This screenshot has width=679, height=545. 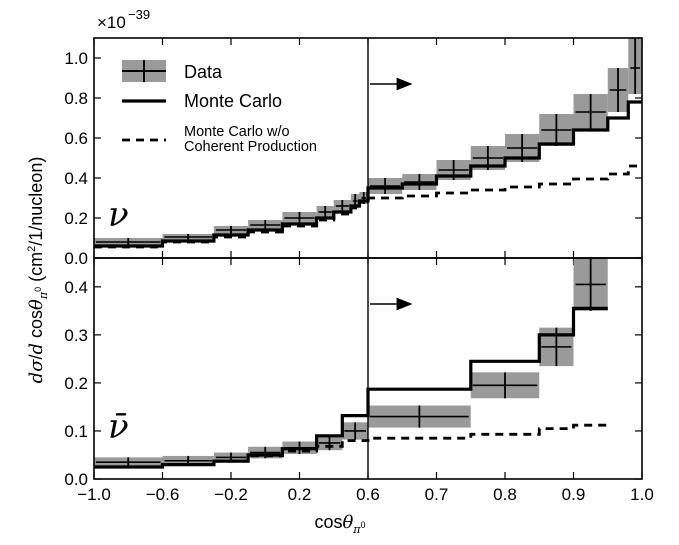 What do you see at coordinates (574, 494) in the screenshot?
I see `x-tick-label: 0.9` at bounding box center [574, 494].